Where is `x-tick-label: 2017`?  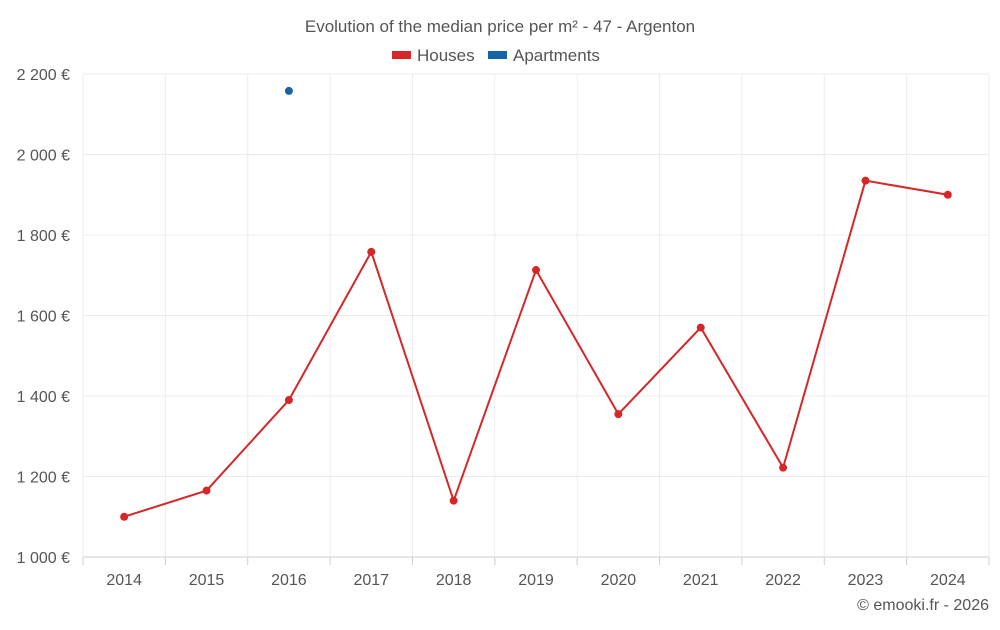
x-tick-label: 2017 is located at coordinates (371, 580).